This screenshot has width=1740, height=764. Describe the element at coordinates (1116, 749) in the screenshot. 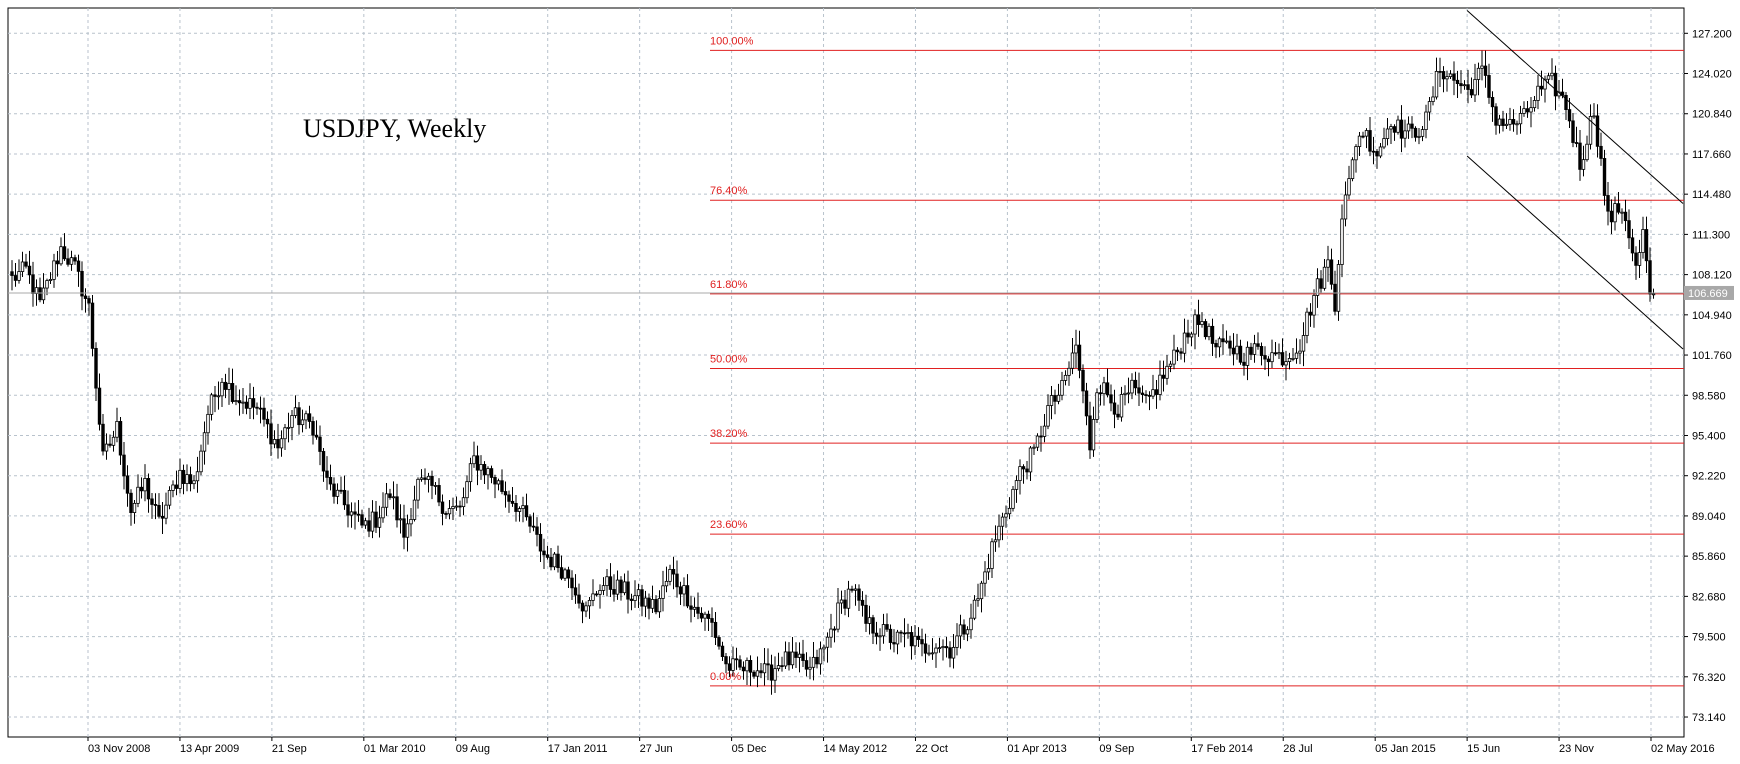

I see `x-tick-label: 09 Sep` at that location.